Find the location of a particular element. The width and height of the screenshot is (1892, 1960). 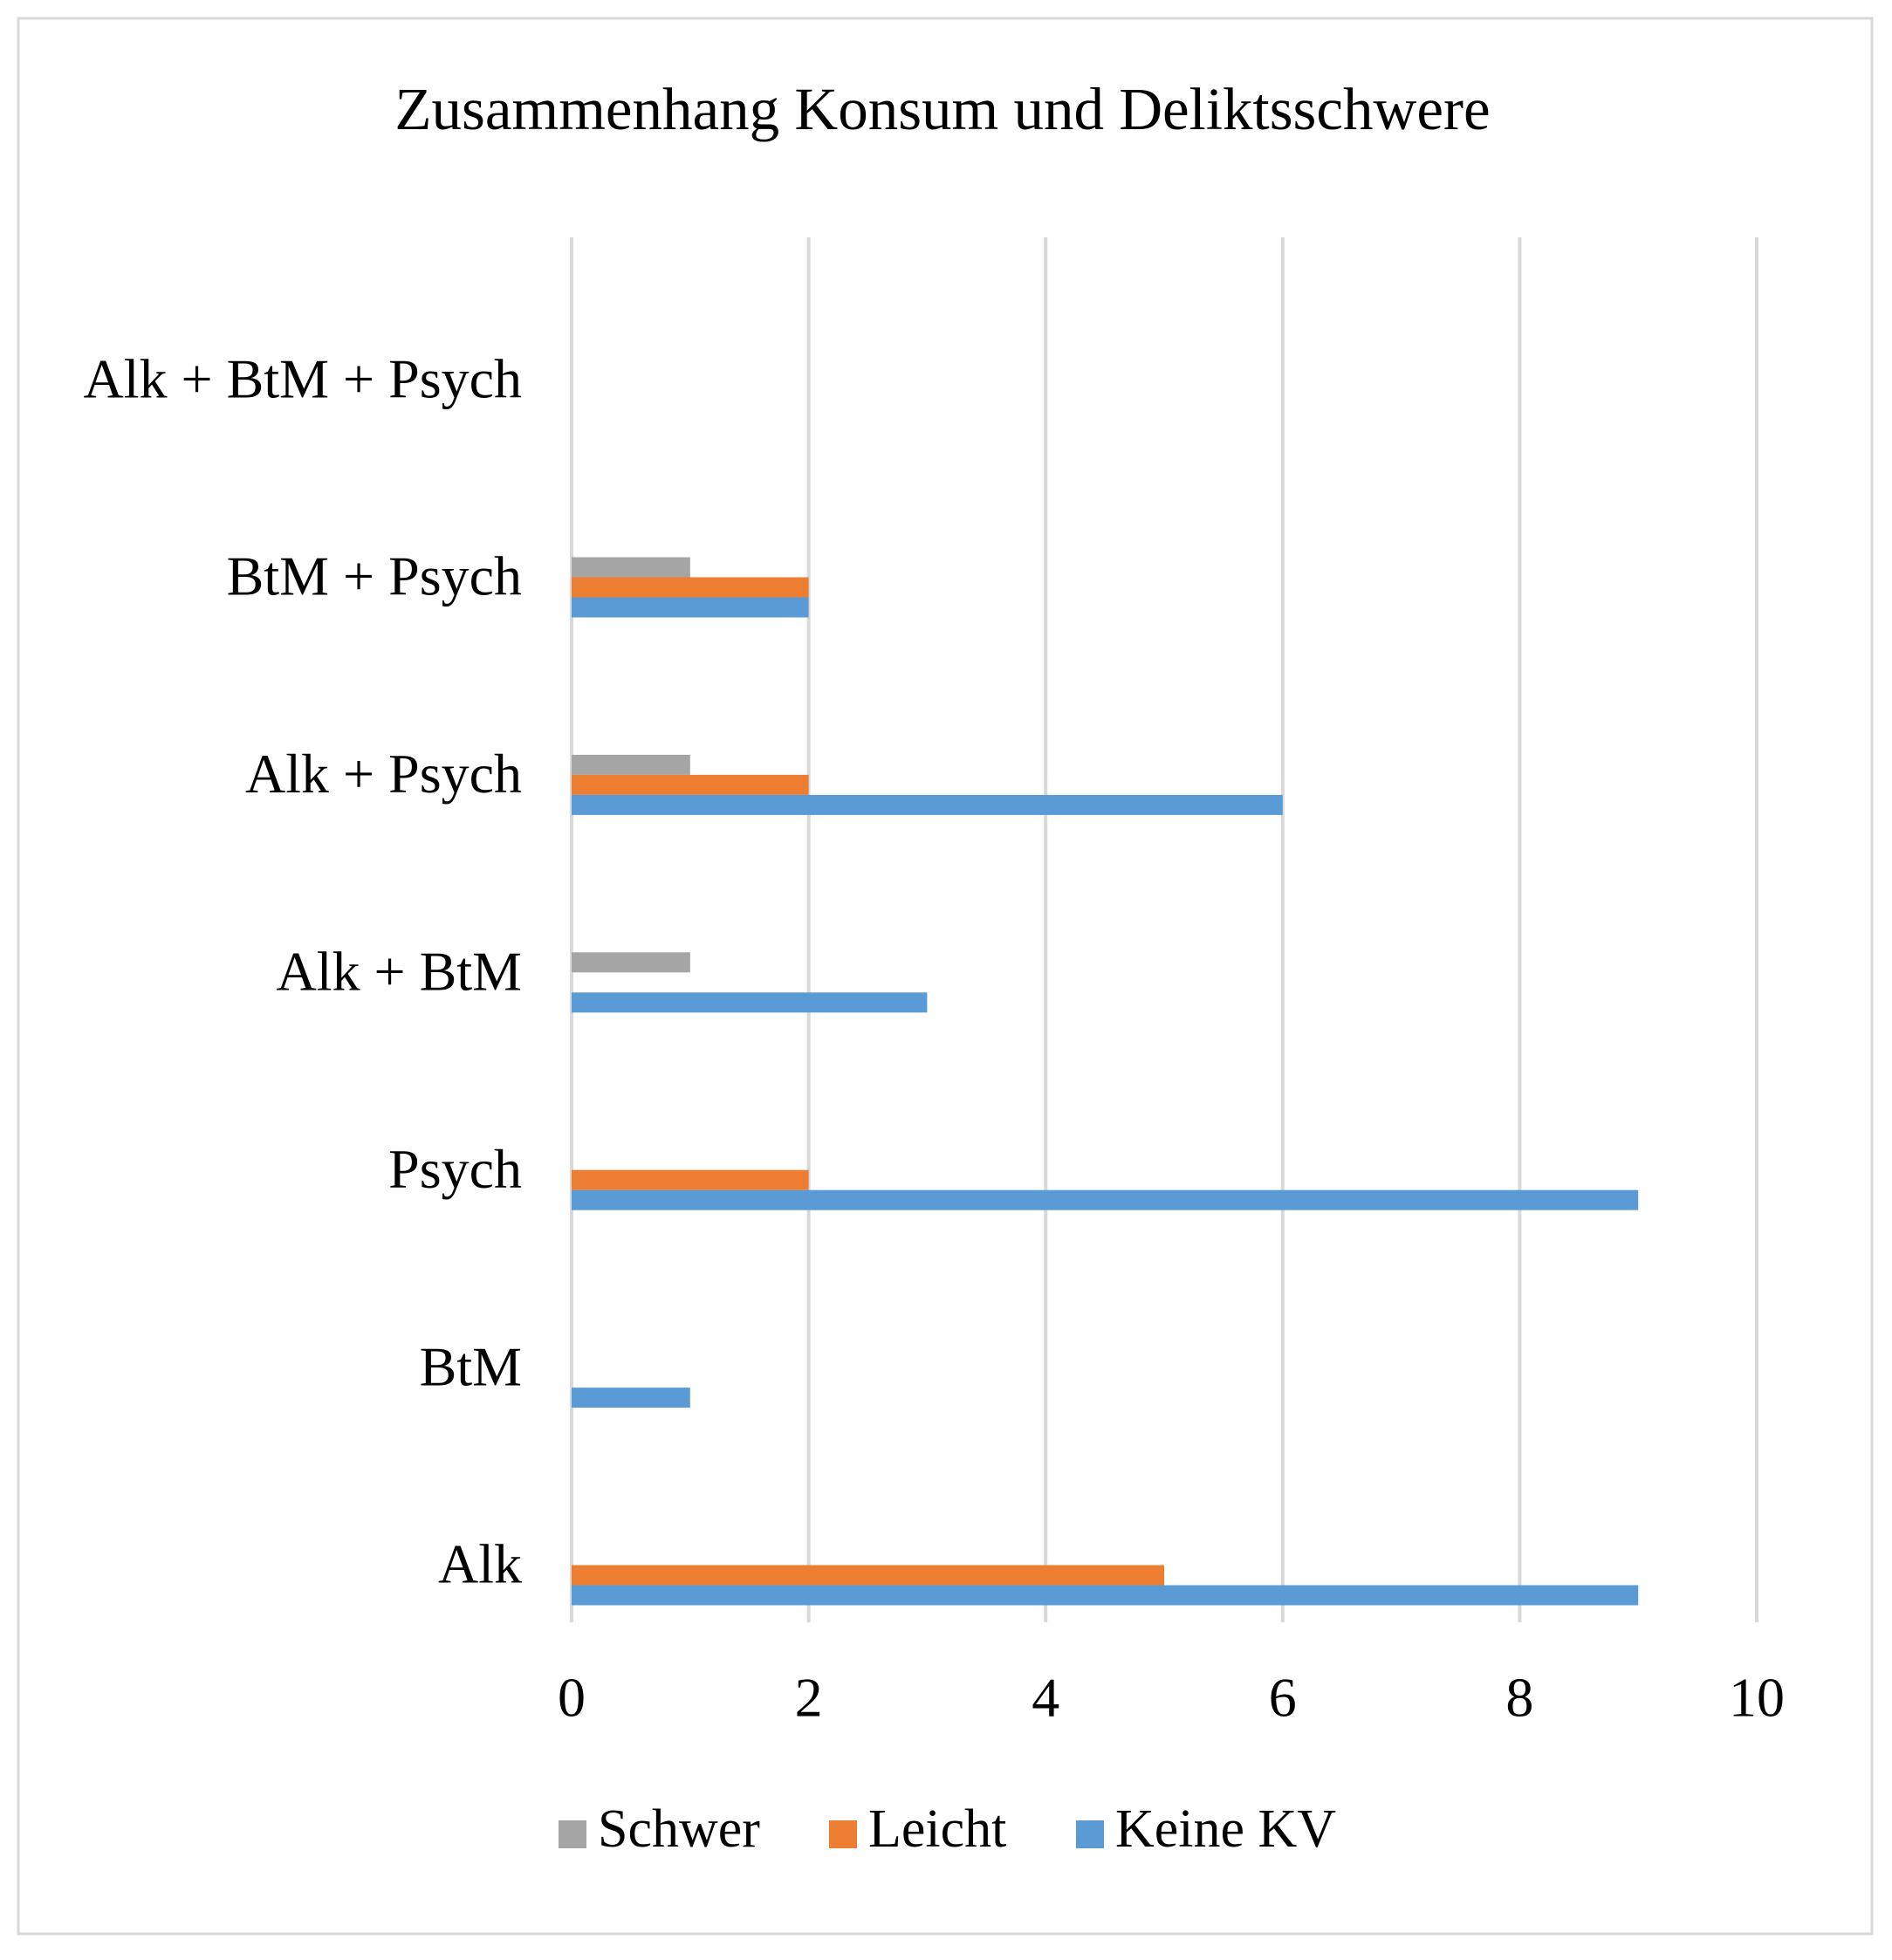

legend-label: Schwer is located at coordinates (679, 1829).